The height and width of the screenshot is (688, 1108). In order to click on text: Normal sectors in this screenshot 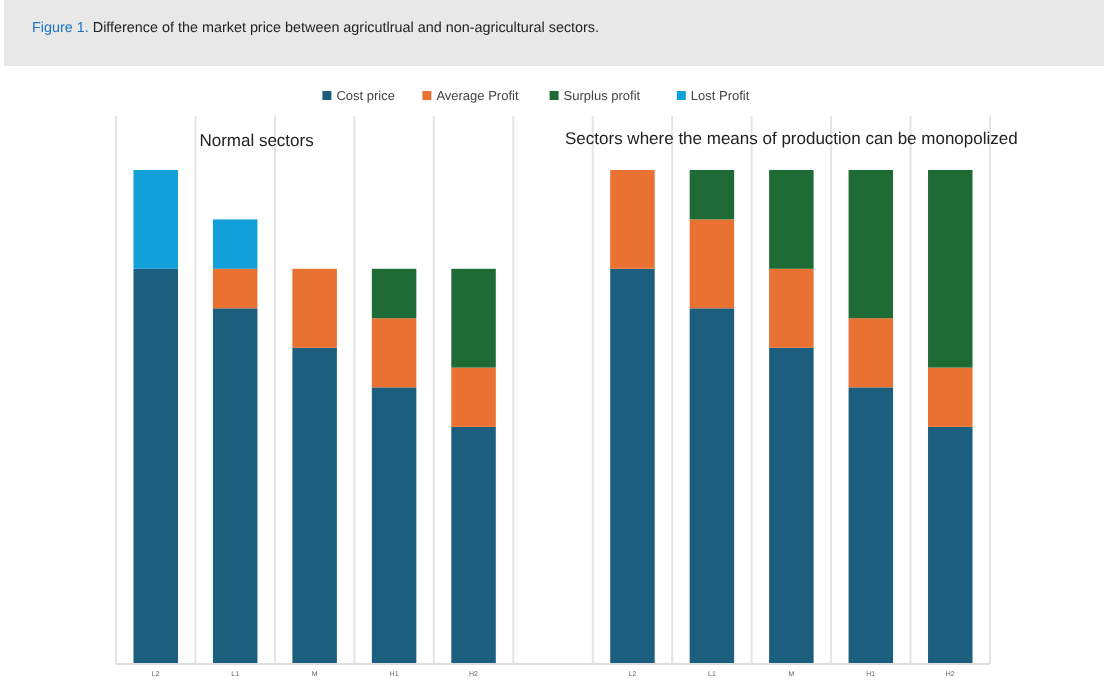, I will do `click(256, 140)`.